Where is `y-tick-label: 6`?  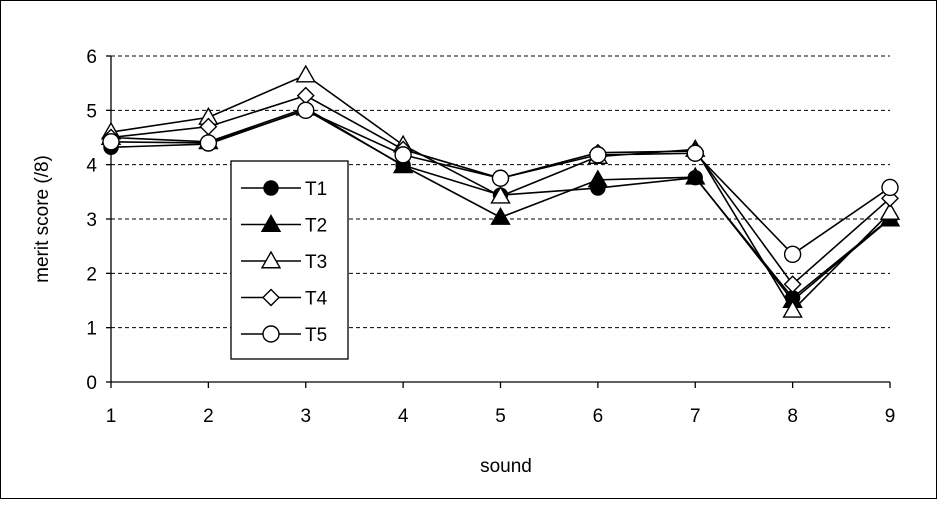 y-tick-label: 6 is located at coordinates (91, 57).